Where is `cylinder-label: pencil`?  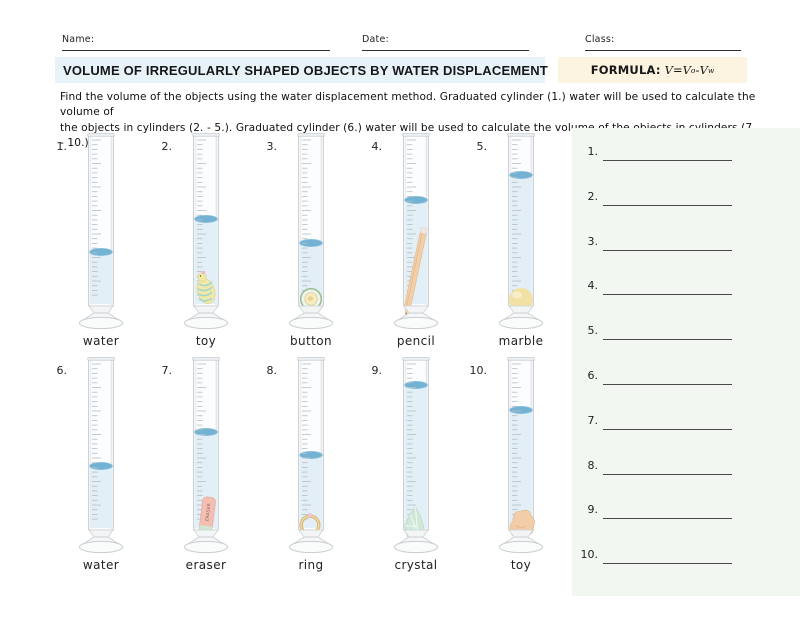 cylinder-label: pencil is located at coordinates (416, 341).